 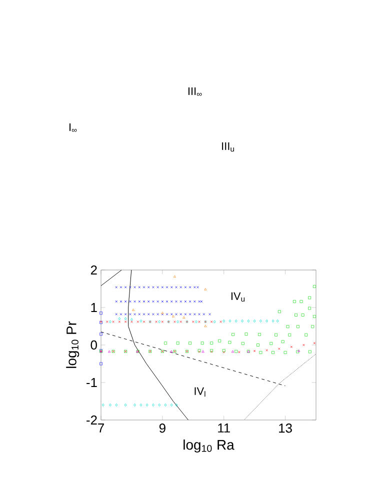 I want to click on annotation: IV$_{u}$, so click(x=238, y=297).